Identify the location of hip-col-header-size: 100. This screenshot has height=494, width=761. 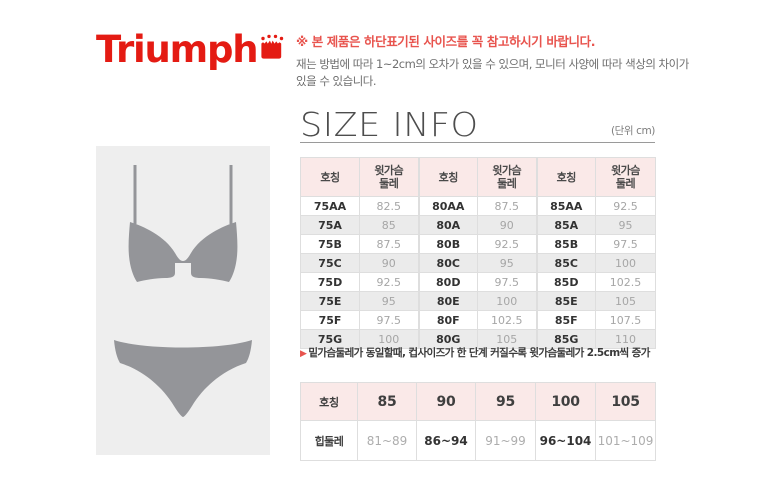
(565, 401).